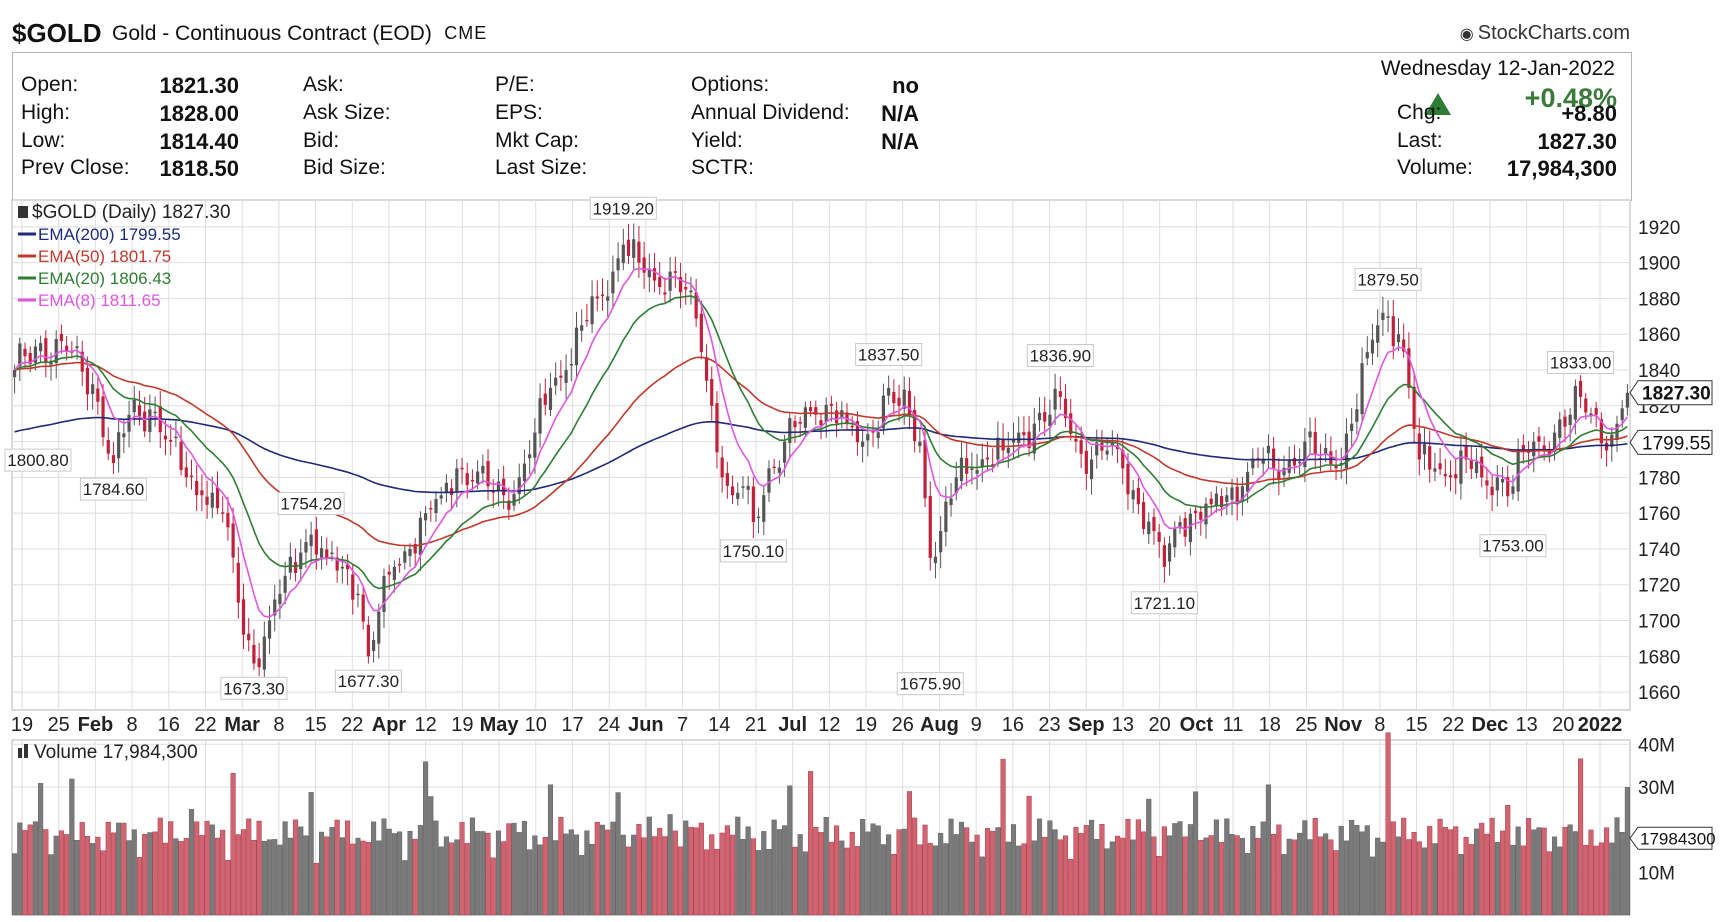 The image size is (1720, 922). What do you see at coordinates (1544, 33) in the screenshot?
I see `brand-logo: ◉ StockCharts.com` at bounding box center [1544, 33].